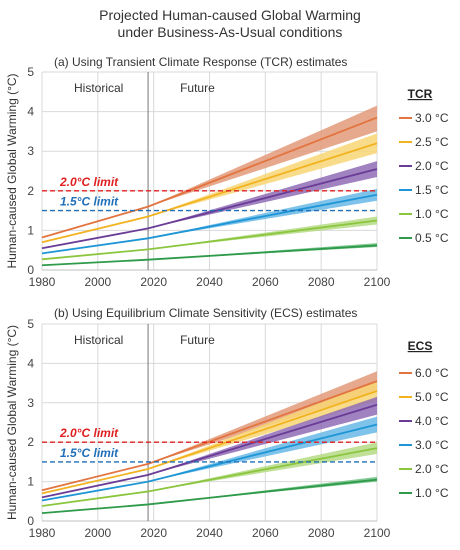 This screenshot has width=460, height=550. What do you see at coordinates (420, 94) in the screenshot?
I see `legend-title: TCR` at bounding box center [420, 94].